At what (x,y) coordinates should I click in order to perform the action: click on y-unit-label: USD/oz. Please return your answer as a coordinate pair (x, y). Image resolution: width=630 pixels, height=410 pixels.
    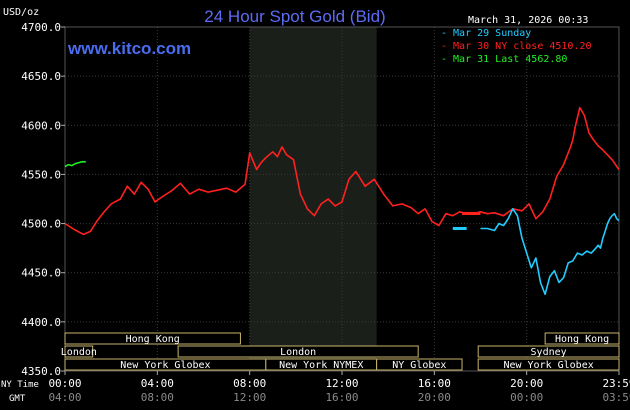
    Looking at the image, I should click on (21, 12).